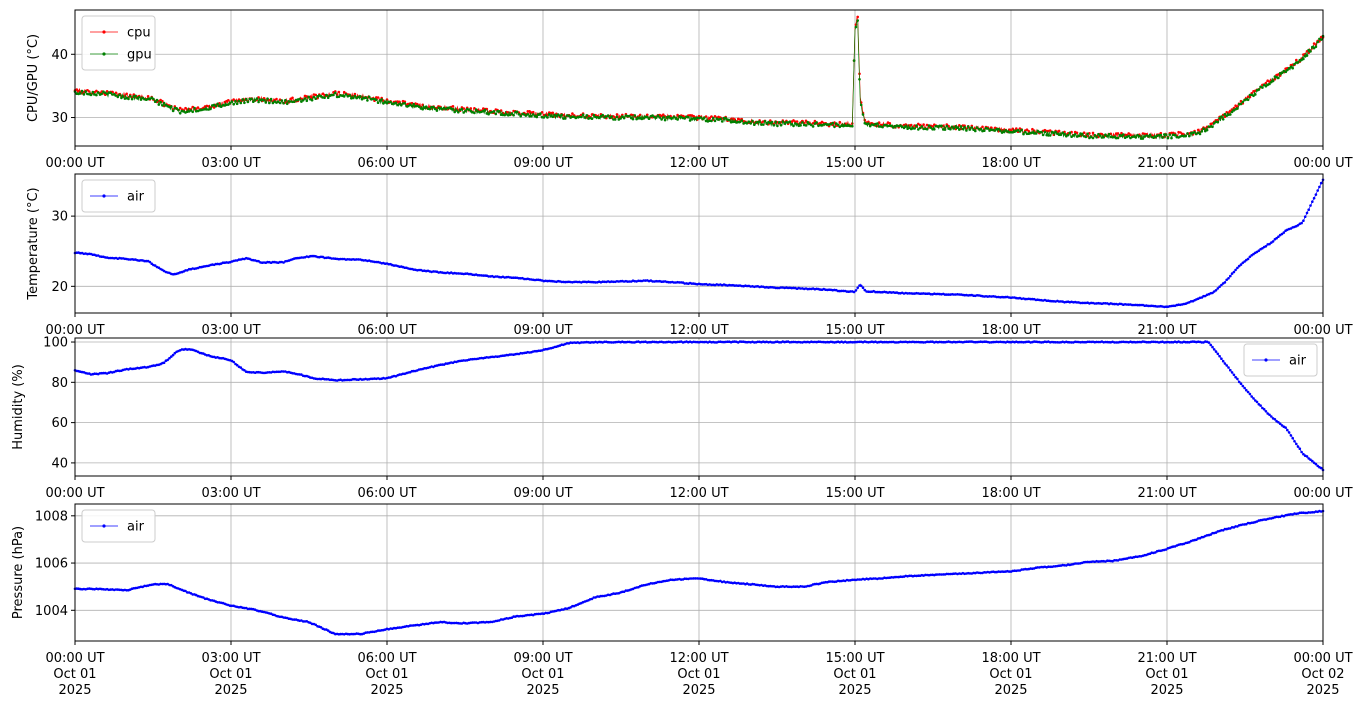 The width and height of the screenshot is (1364, 707). What do you see at coordinates (55, 343) in the screenshot?
I see `y-tick-label: 100` at bounding box center [55, 343].